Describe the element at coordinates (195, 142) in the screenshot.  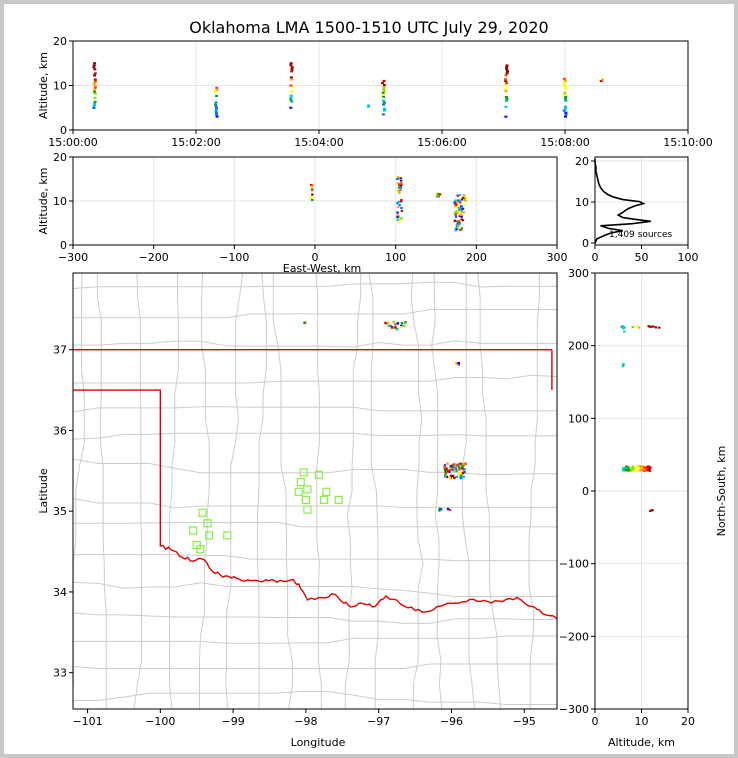
I see `x-tick-label: 15:02:00` at that location.